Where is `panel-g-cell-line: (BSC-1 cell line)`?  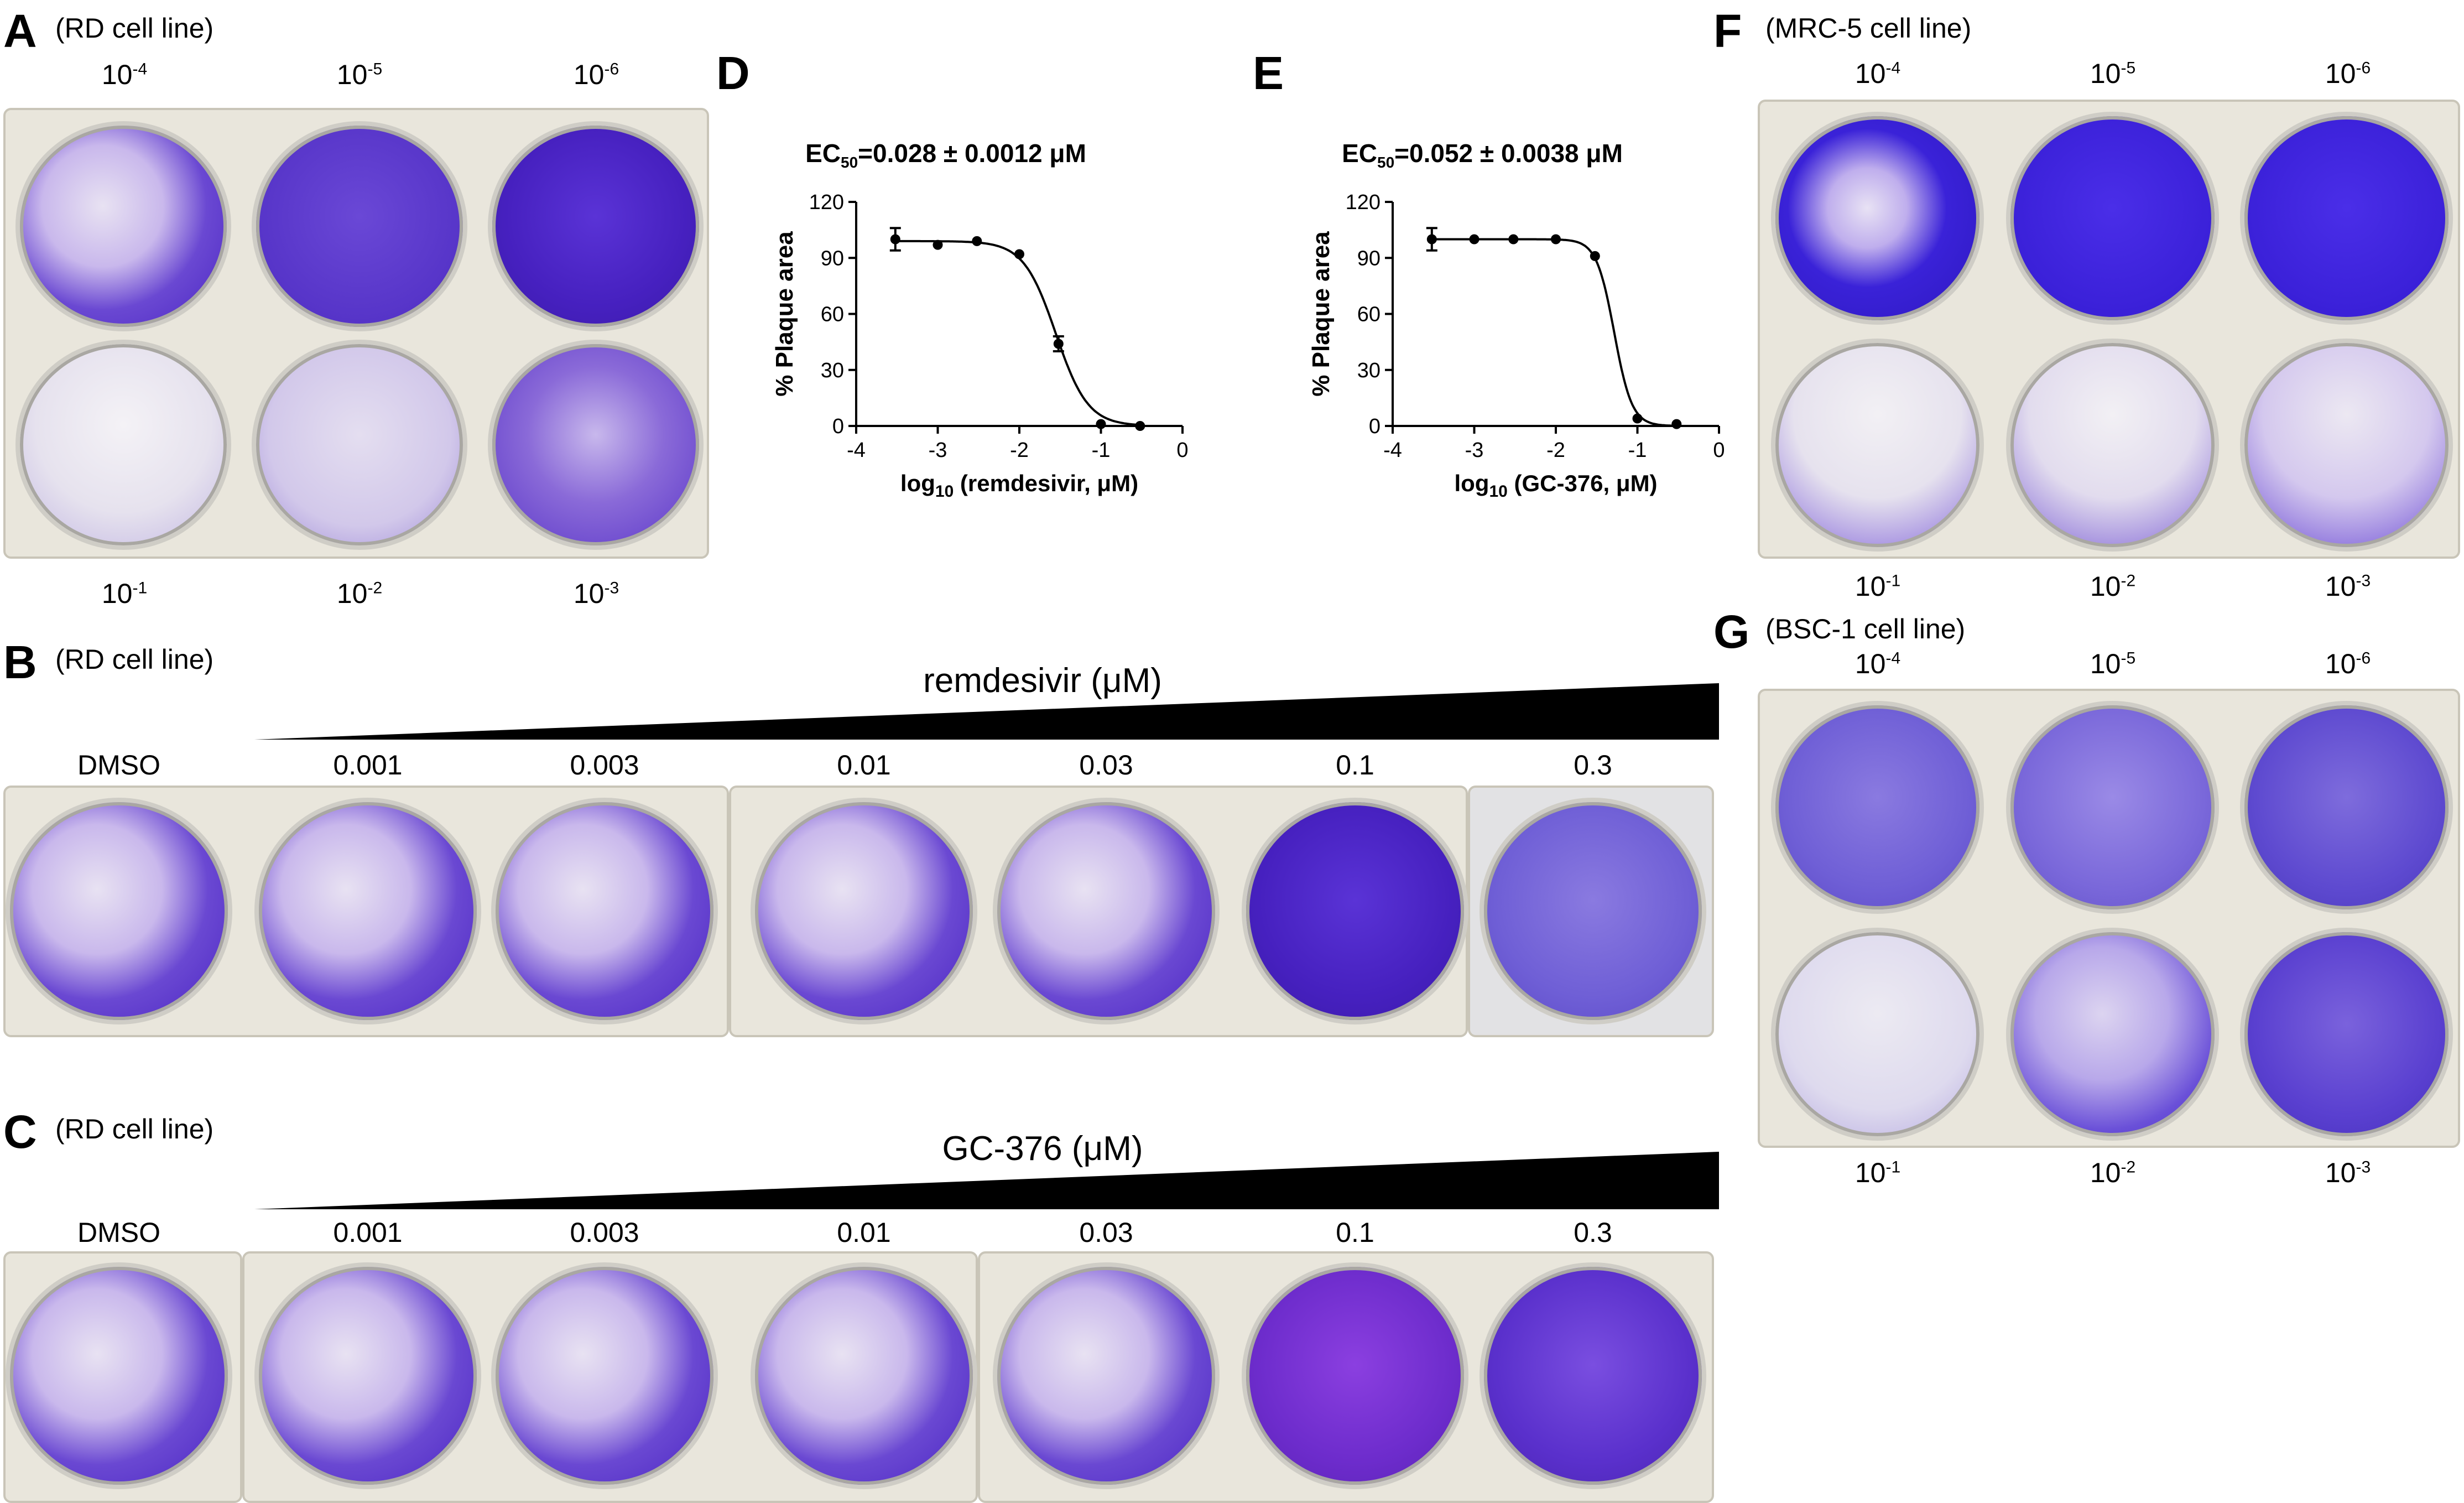 panel-g-cell-line: (BSC-1 cell line) is located at coordinates (1865, 628).